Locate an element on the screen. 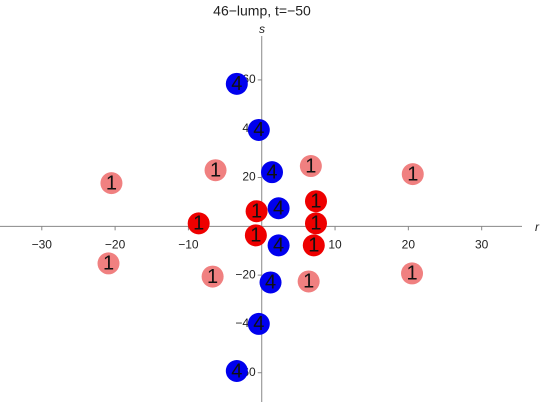 The width and height of the screenshot is (540, 412). x-axis-label: r is located at coordinates (537, 227).